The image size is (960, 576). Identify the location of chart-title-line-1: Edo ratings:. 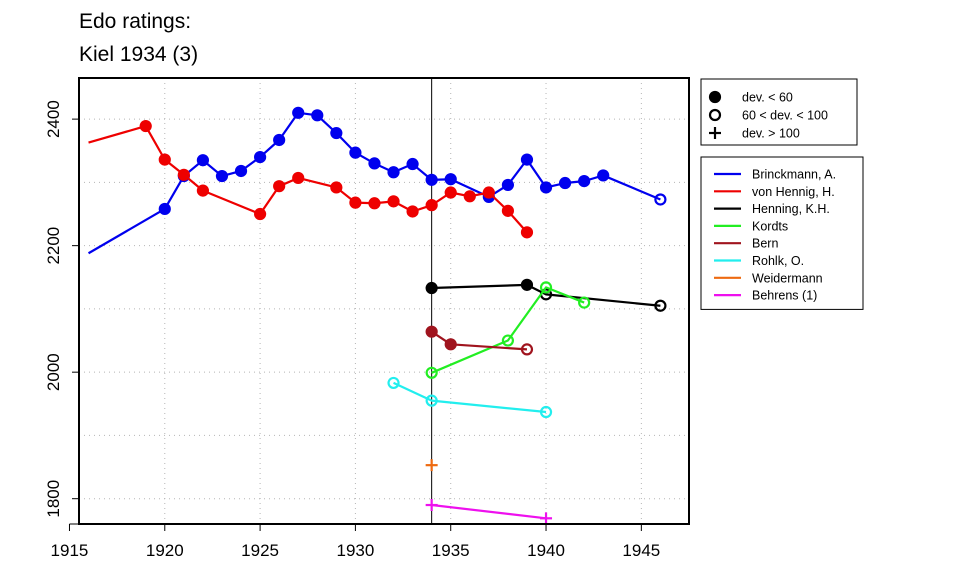
(135, 21).